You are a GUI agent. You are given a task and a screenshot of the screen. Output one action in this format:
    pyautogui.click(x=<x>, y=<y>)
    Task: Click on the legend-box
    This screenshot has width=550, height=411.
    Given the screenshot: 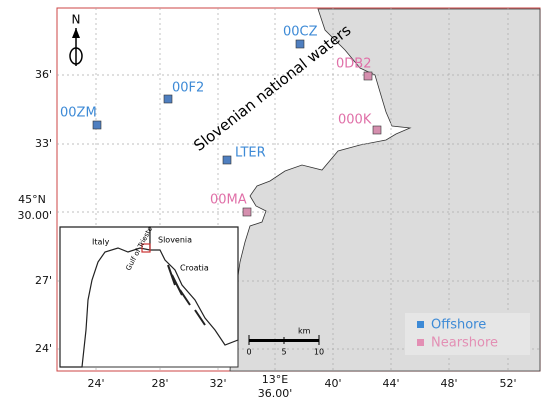 What is the action you would take?
    pyautogui.click(x=467, y=334)
    